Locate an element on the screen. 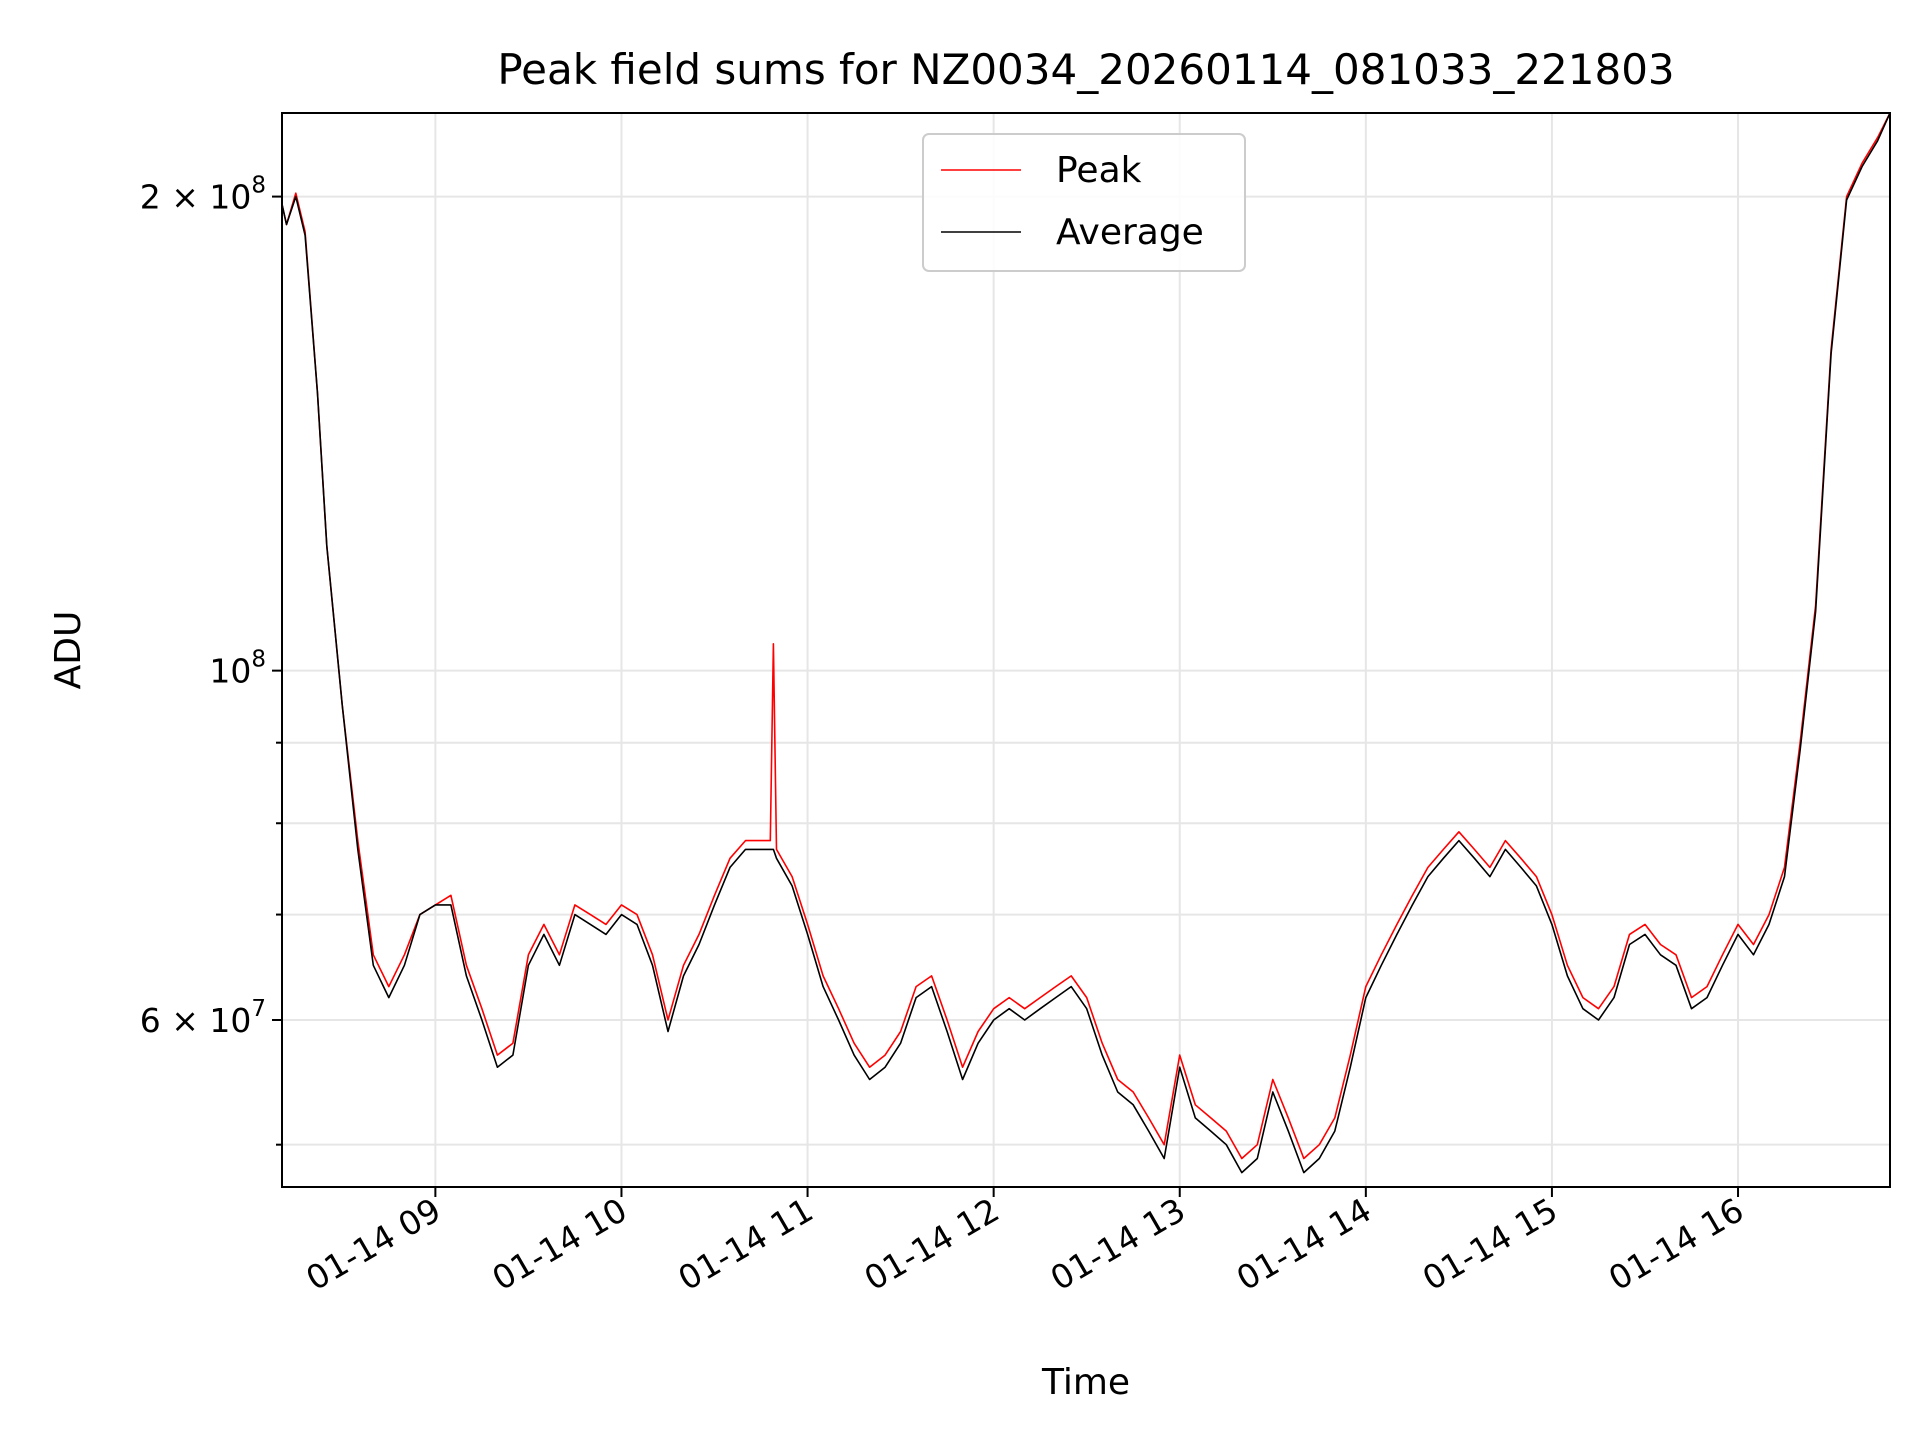 This screenshot has width=1920, height=1440. legend: Peak Average is located at coordinates (1084, 202).